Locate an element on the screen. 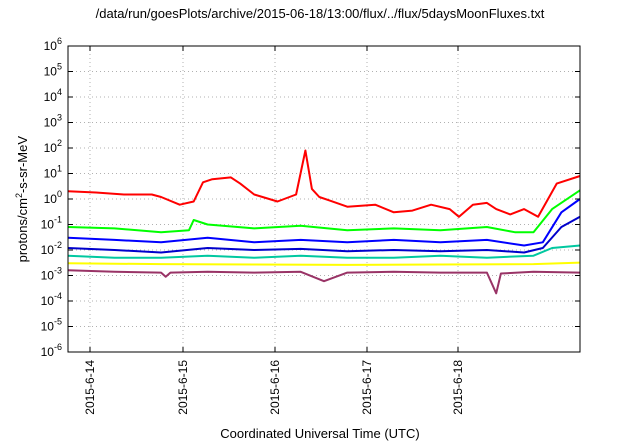 Image resolution: width=640 pixels, height=448 pixels. y-tick-label: 10⁻⁴ is located at coordinates (51, 299).